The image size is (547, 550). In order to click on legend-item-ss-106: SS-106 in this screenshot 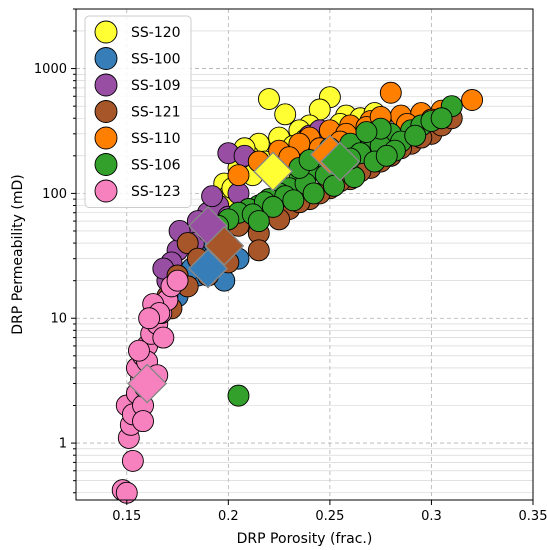, I will do `click(137, 164)`.